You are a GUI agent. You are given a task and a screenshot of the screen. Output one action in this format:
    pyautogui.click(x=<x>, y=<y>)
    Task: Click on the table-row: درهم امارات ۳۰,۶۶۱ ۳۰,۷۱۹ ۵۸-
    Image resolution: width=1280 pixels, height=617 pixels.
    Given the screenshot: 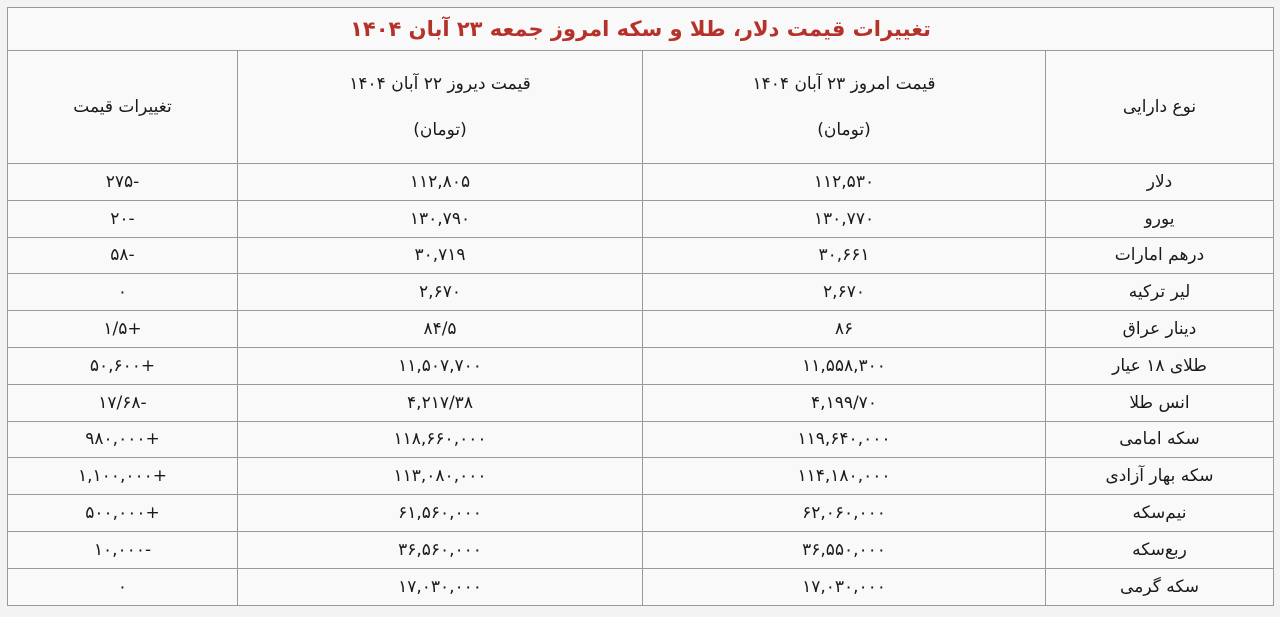 What is the action you would take?
    pyautogui.click(x=640, y=255)
    